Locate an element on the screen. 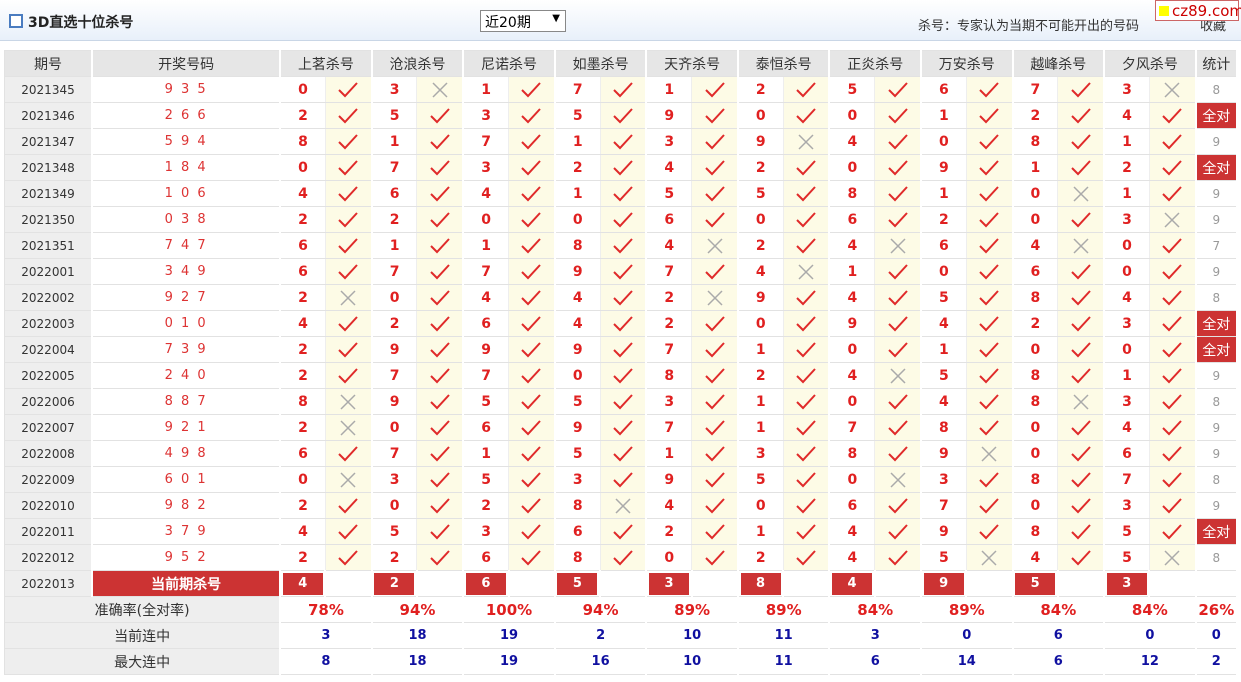 The height and width of the screenshot is (682, 1241). period: 2021349 is located at coordinates (49, 193).